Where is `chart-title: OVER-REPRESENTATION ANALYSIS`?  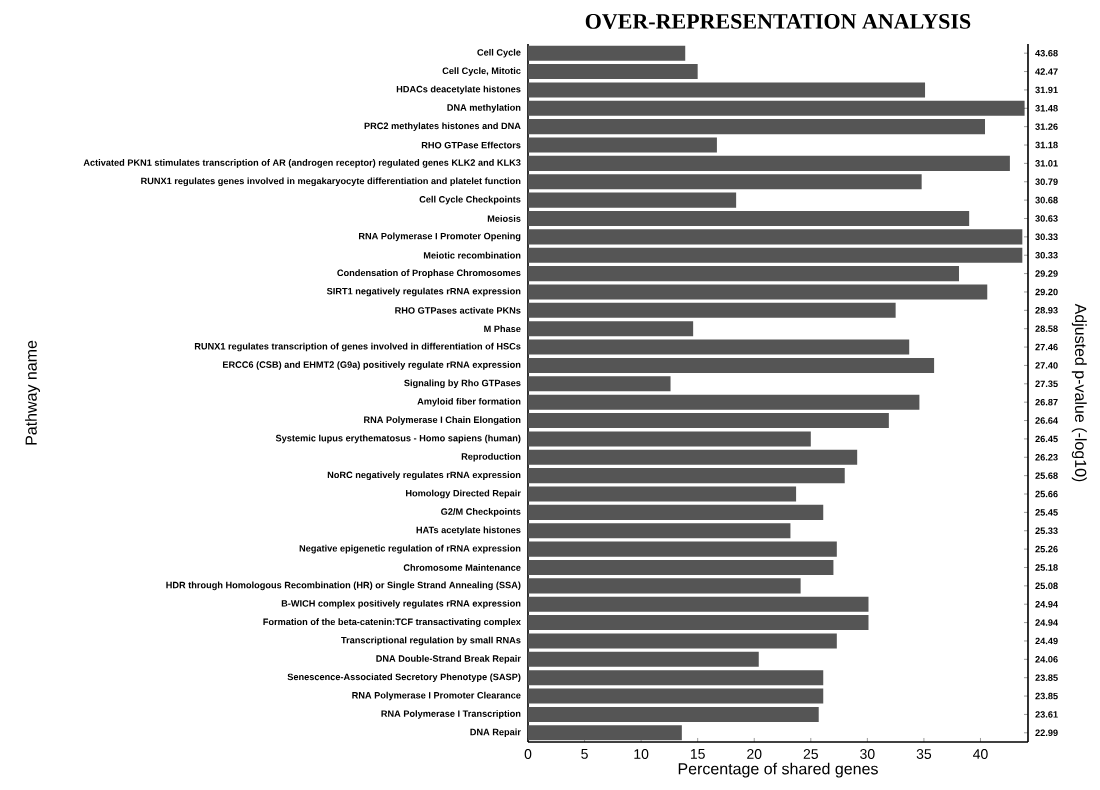 chart-title: OVER-REPRESENTATION ANALYSIS is located at coordinates (778, 21).